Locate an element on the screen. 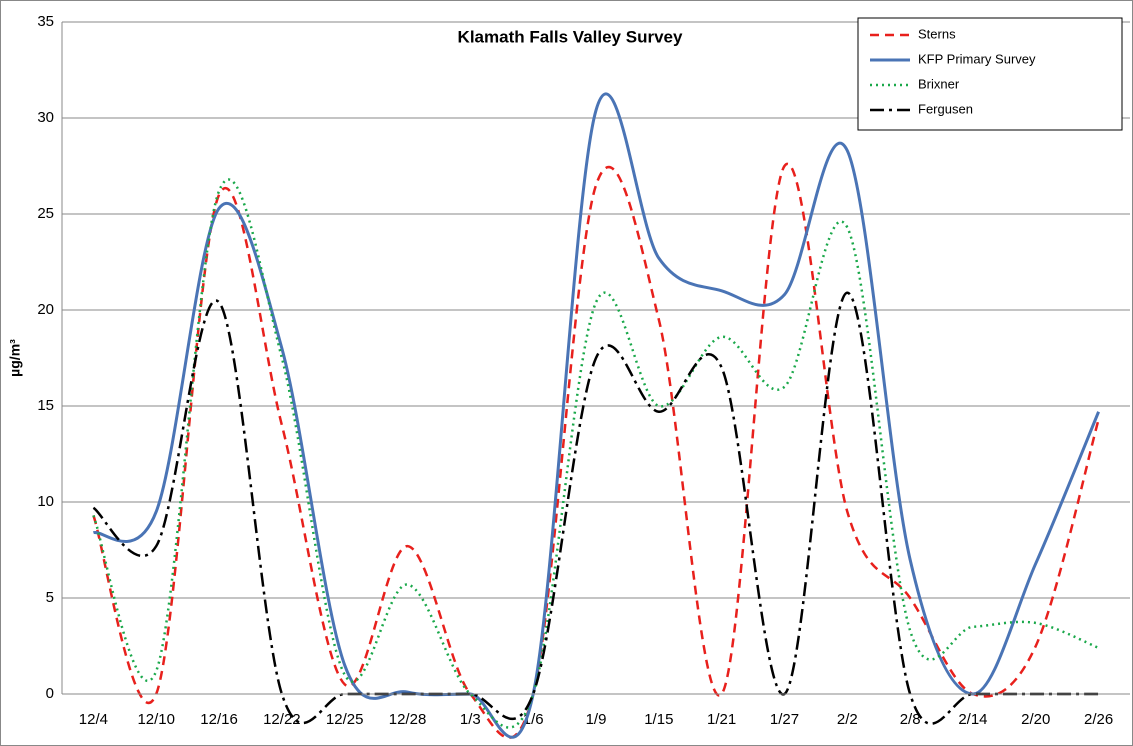  y-tick-label: 0 is located at coordinates (50, 693).